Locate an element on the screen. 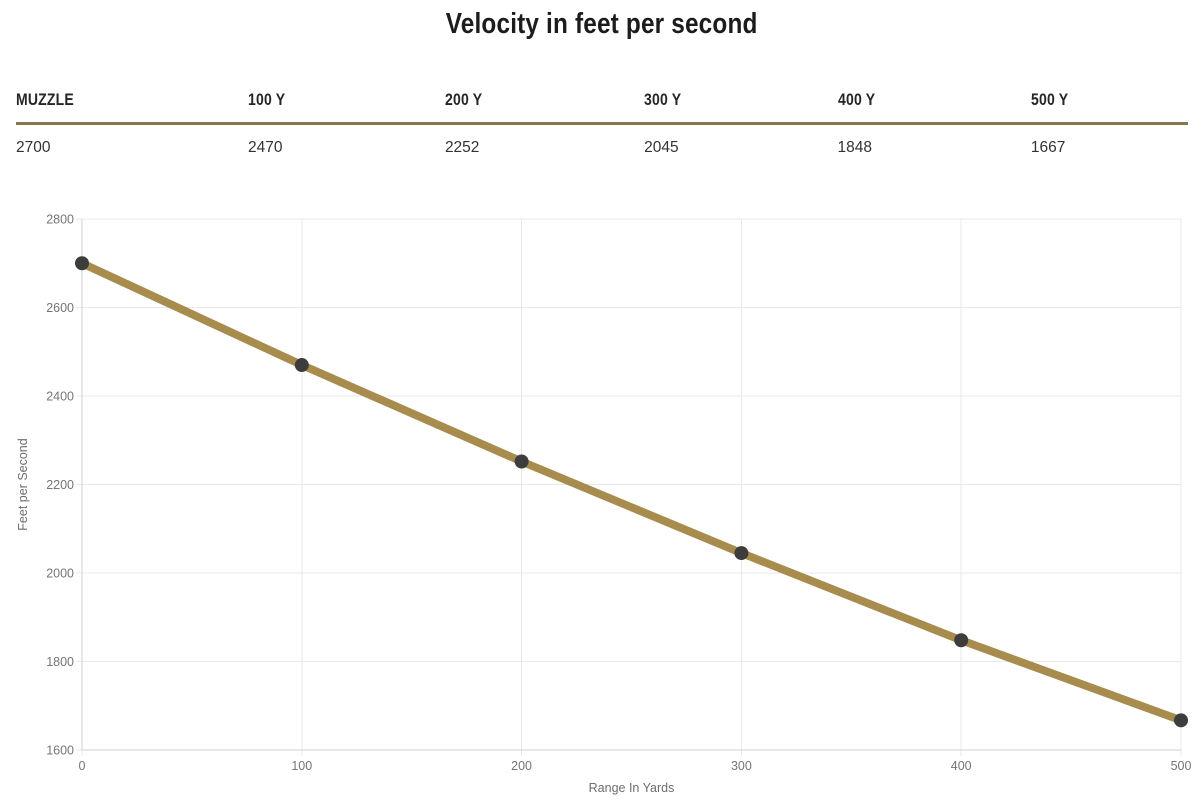  table-header-500y: 500 Y is located at coordinates (1109, 108).